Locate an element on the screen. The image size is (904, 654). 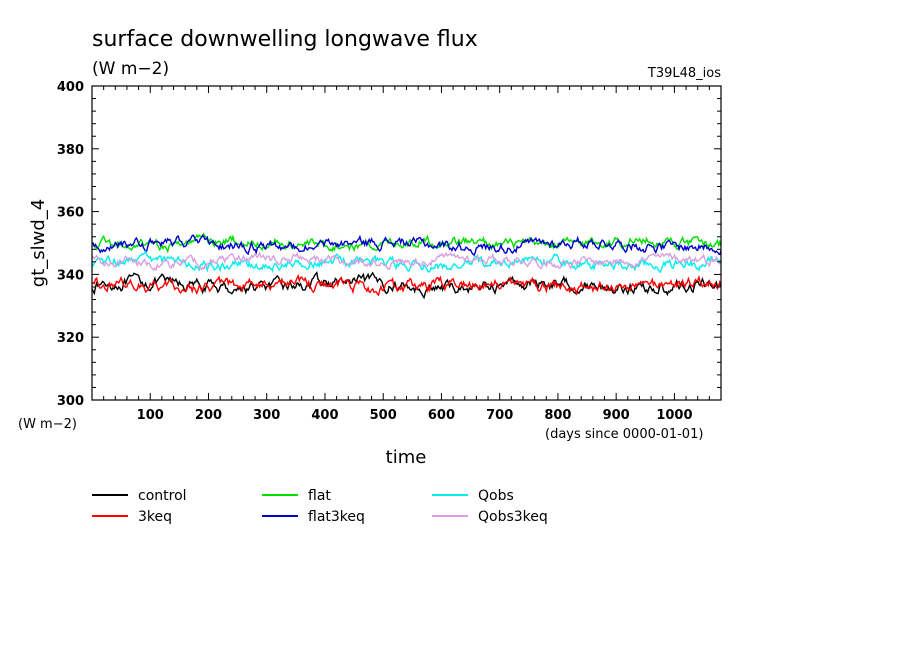
legend-label: flat is located at coordinates (319, 496).